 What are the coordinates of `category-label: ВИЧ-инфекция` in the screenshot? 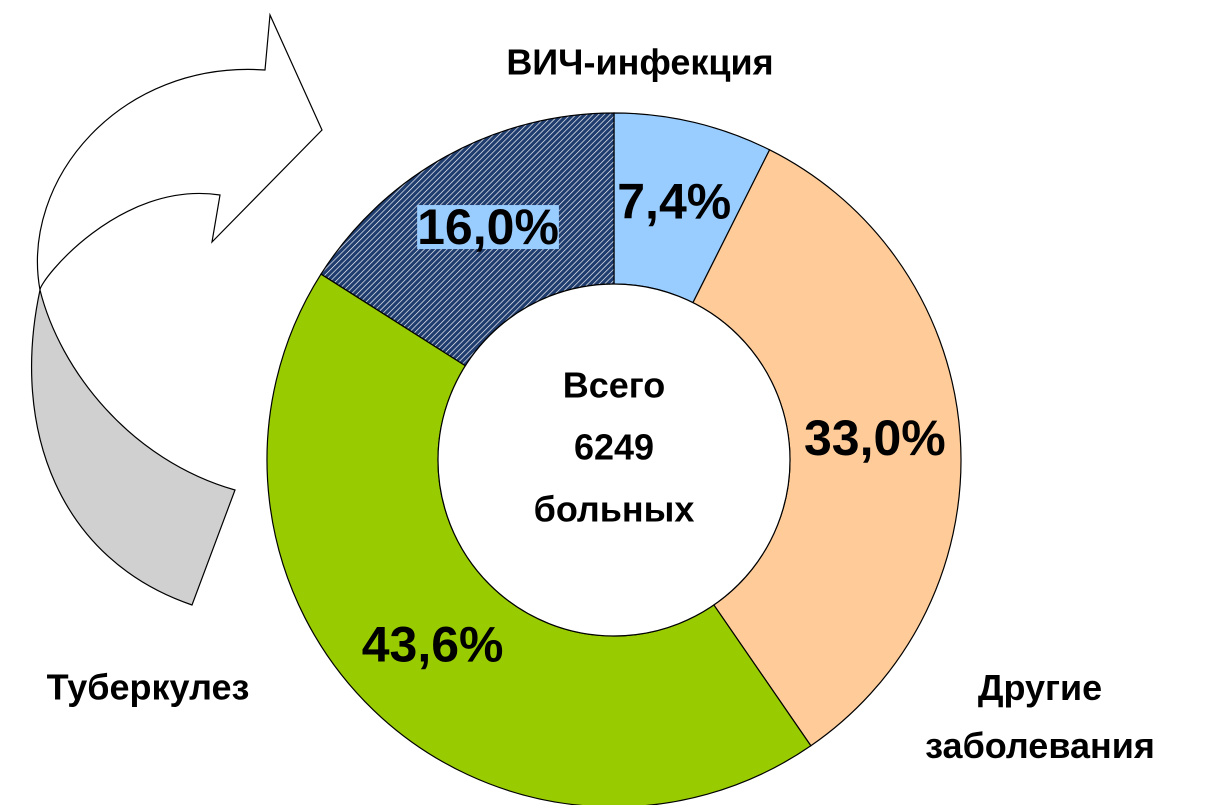 It's located at (639, 62).